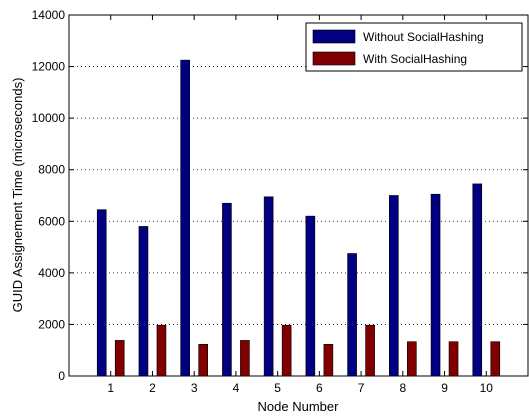 The width and height of the screenshot is (529, 417). What do you see at coordinates (334, 58) in the screenshot?
I see `legend-swatch-with` at bounding box center [334, 58].